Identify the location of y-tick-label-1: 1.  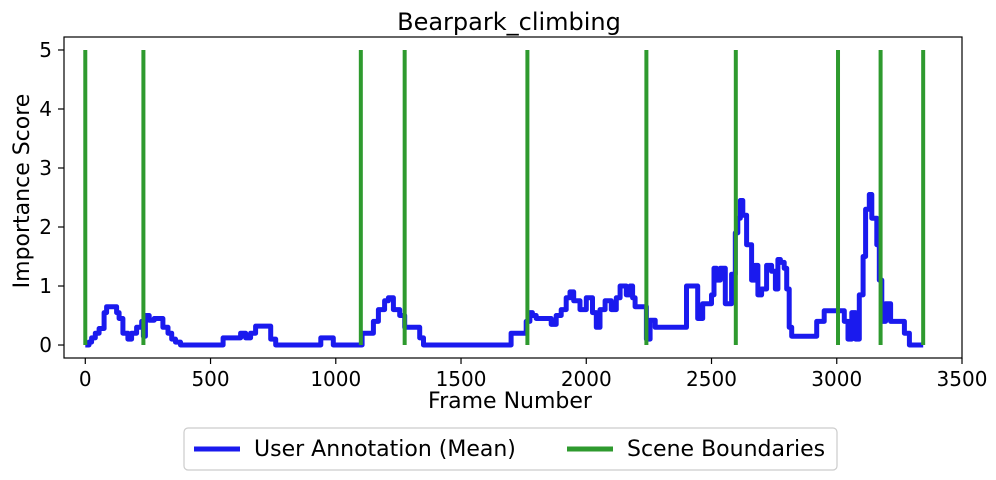
(45, 286).